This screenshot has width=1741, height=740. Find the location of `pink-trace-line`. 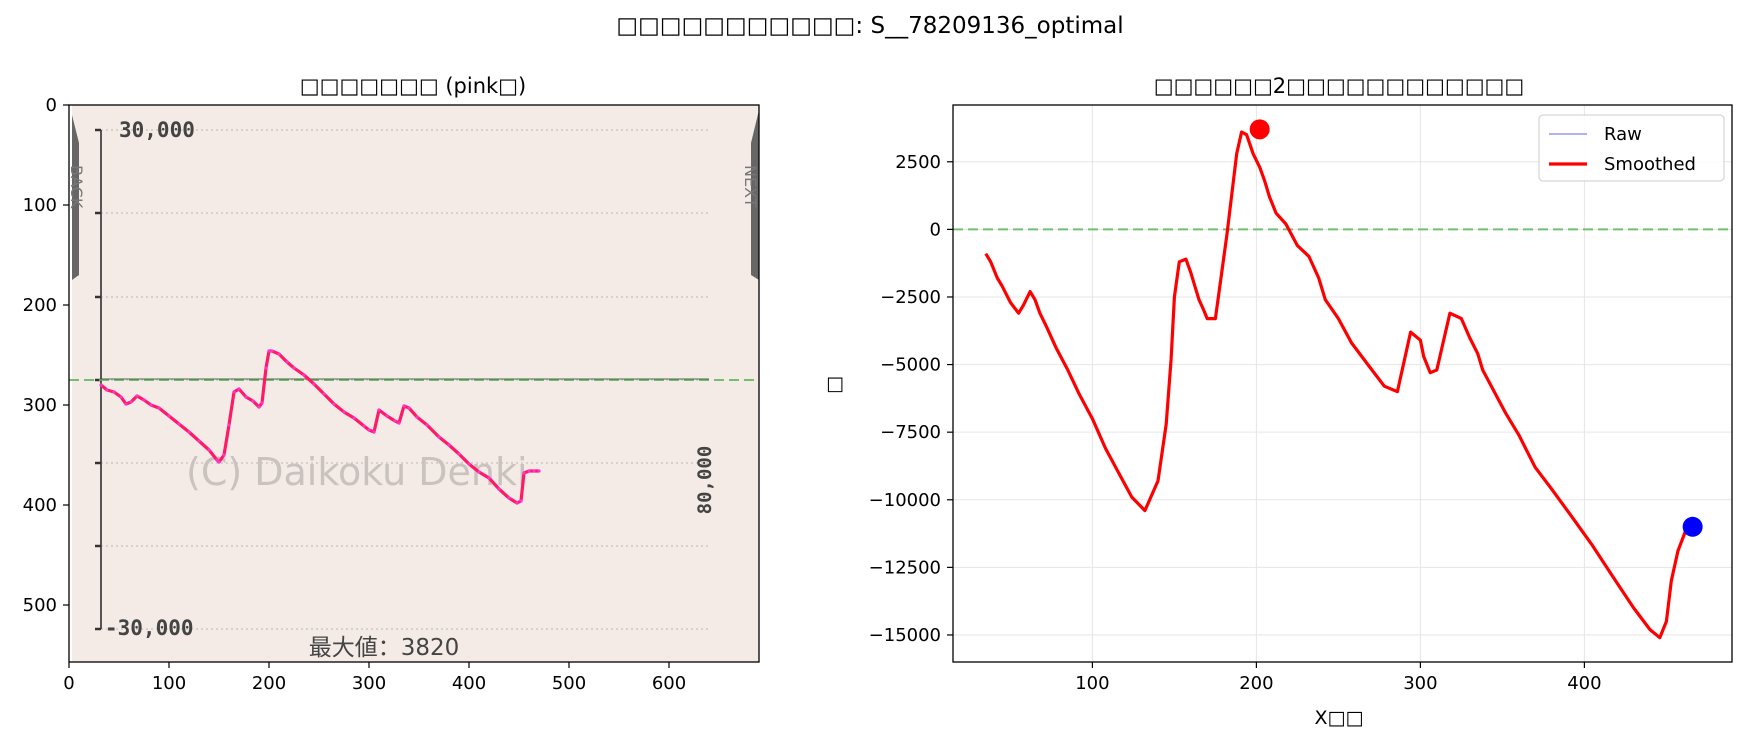

pink-trace-line is located at coordinates (319, 427).